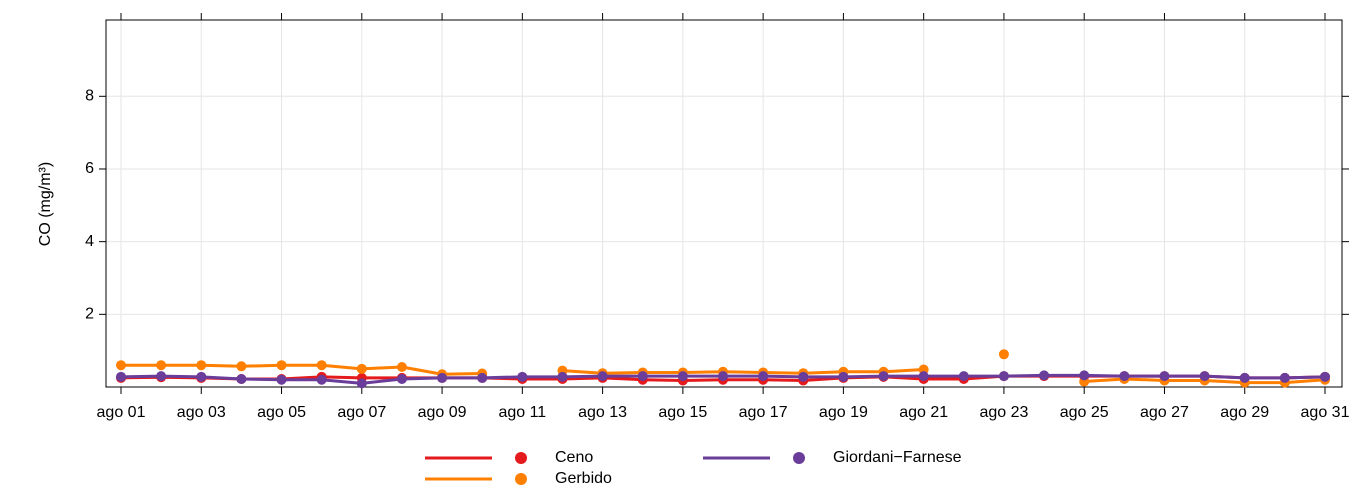 This screenshot has width=1354, height=494. I want to click on x-tick-label: ago 25, so click(1084, 412).